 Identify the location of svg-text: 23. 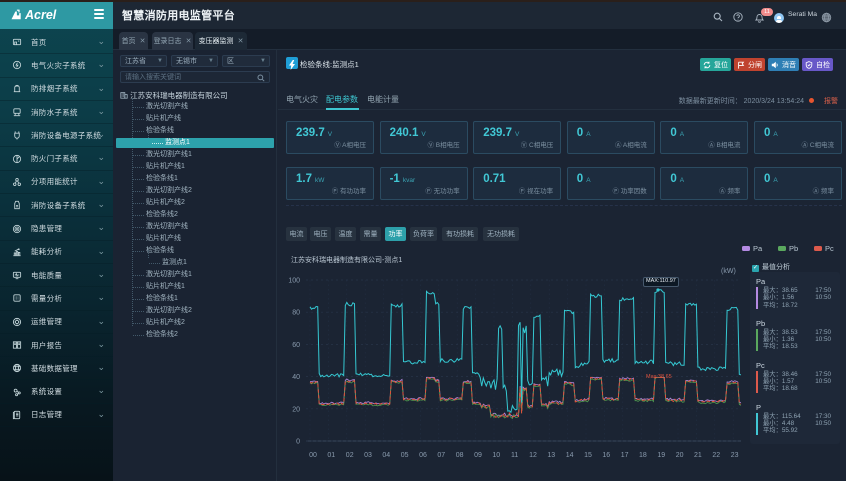
(735, 455).